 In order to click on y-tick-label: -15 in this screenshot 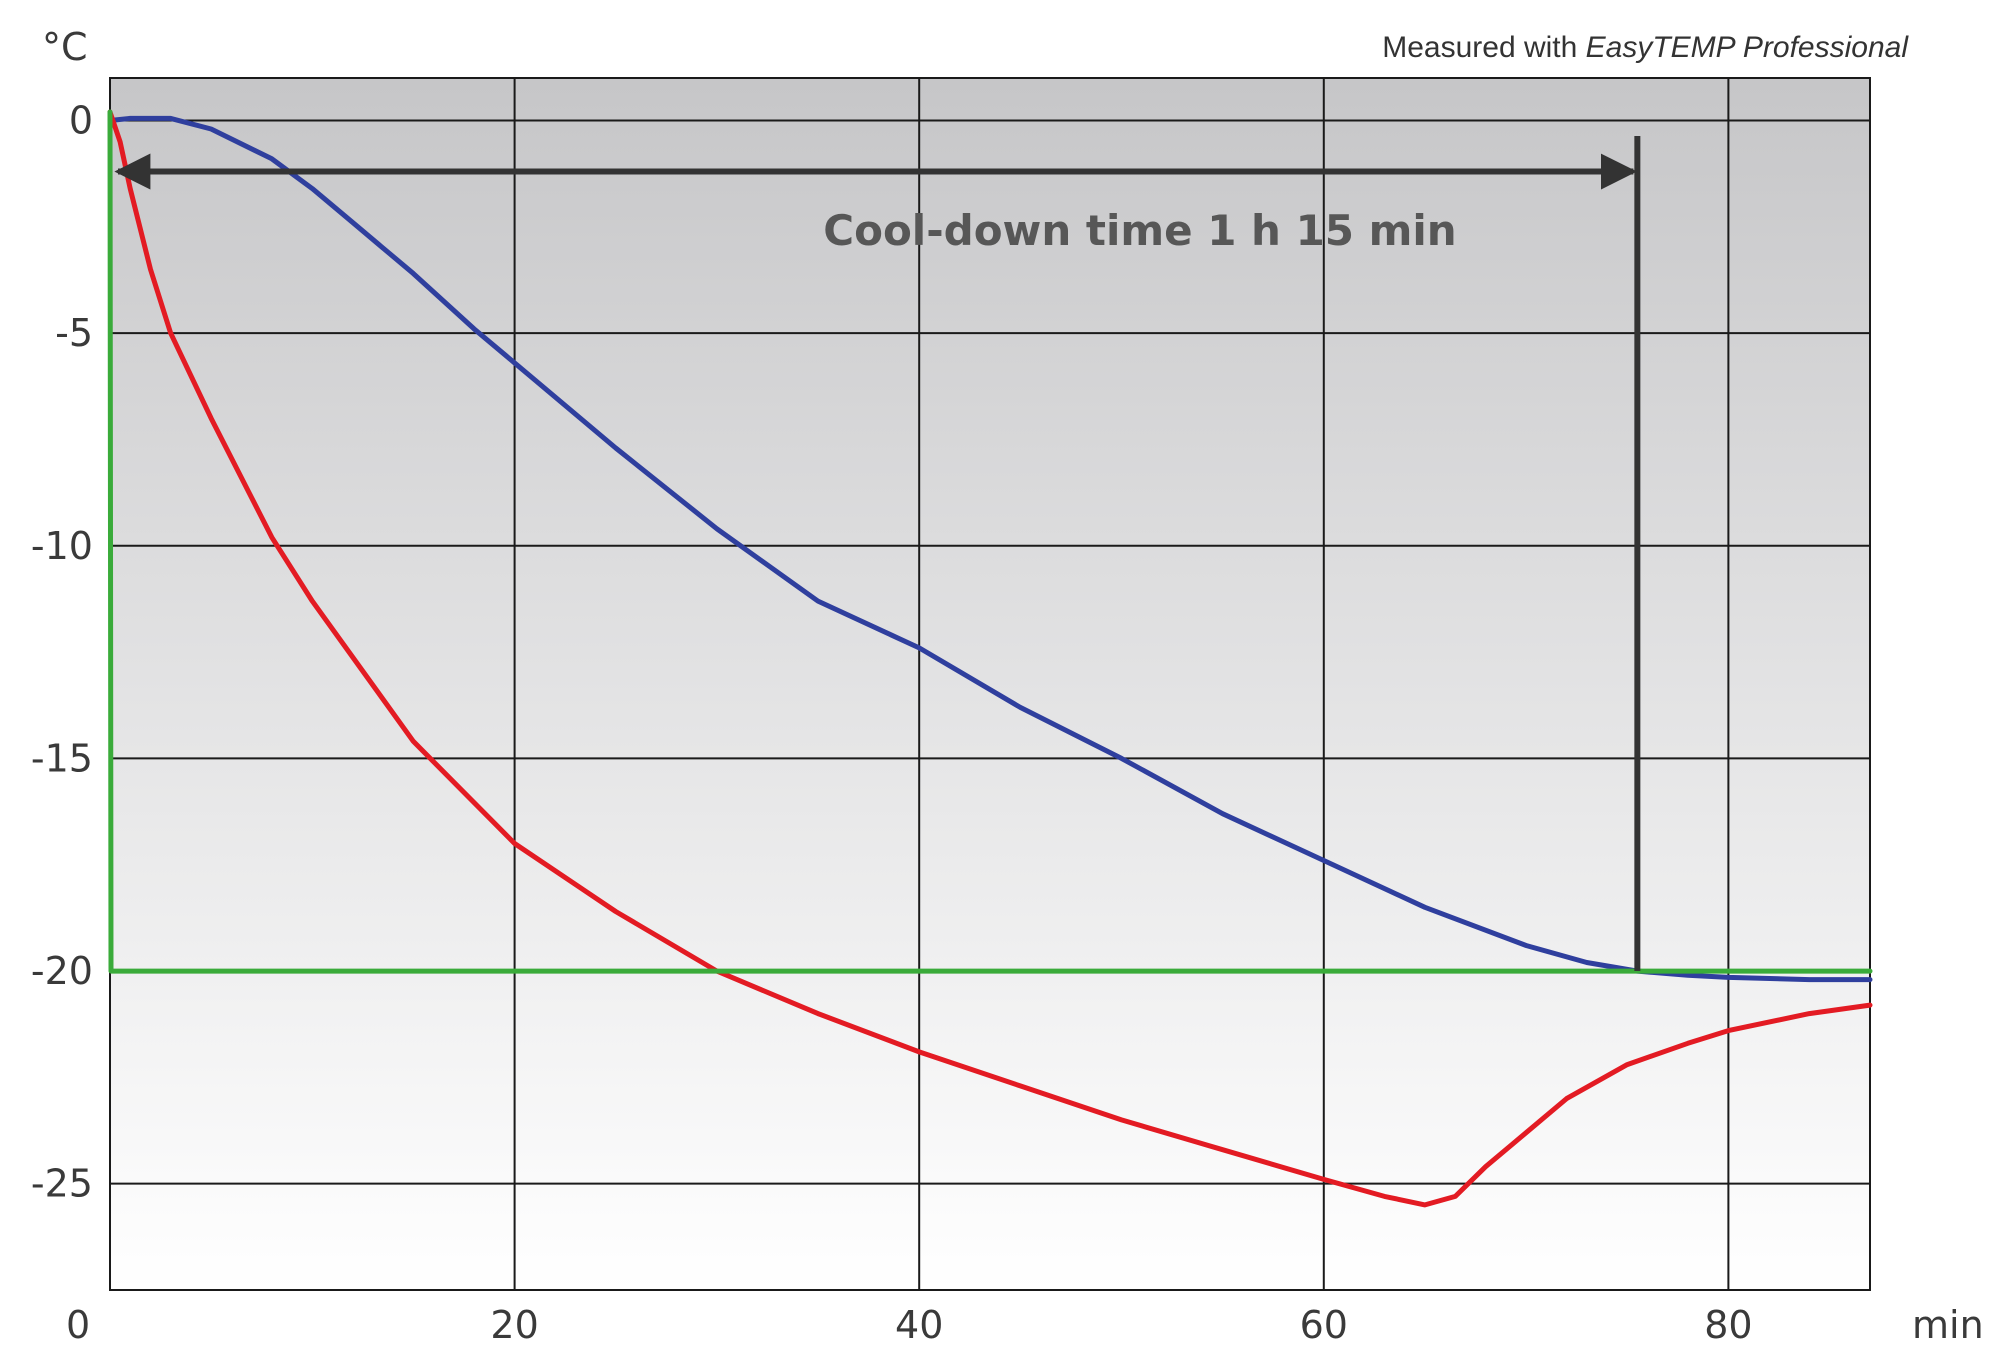, I will do `click(62, 758)`.